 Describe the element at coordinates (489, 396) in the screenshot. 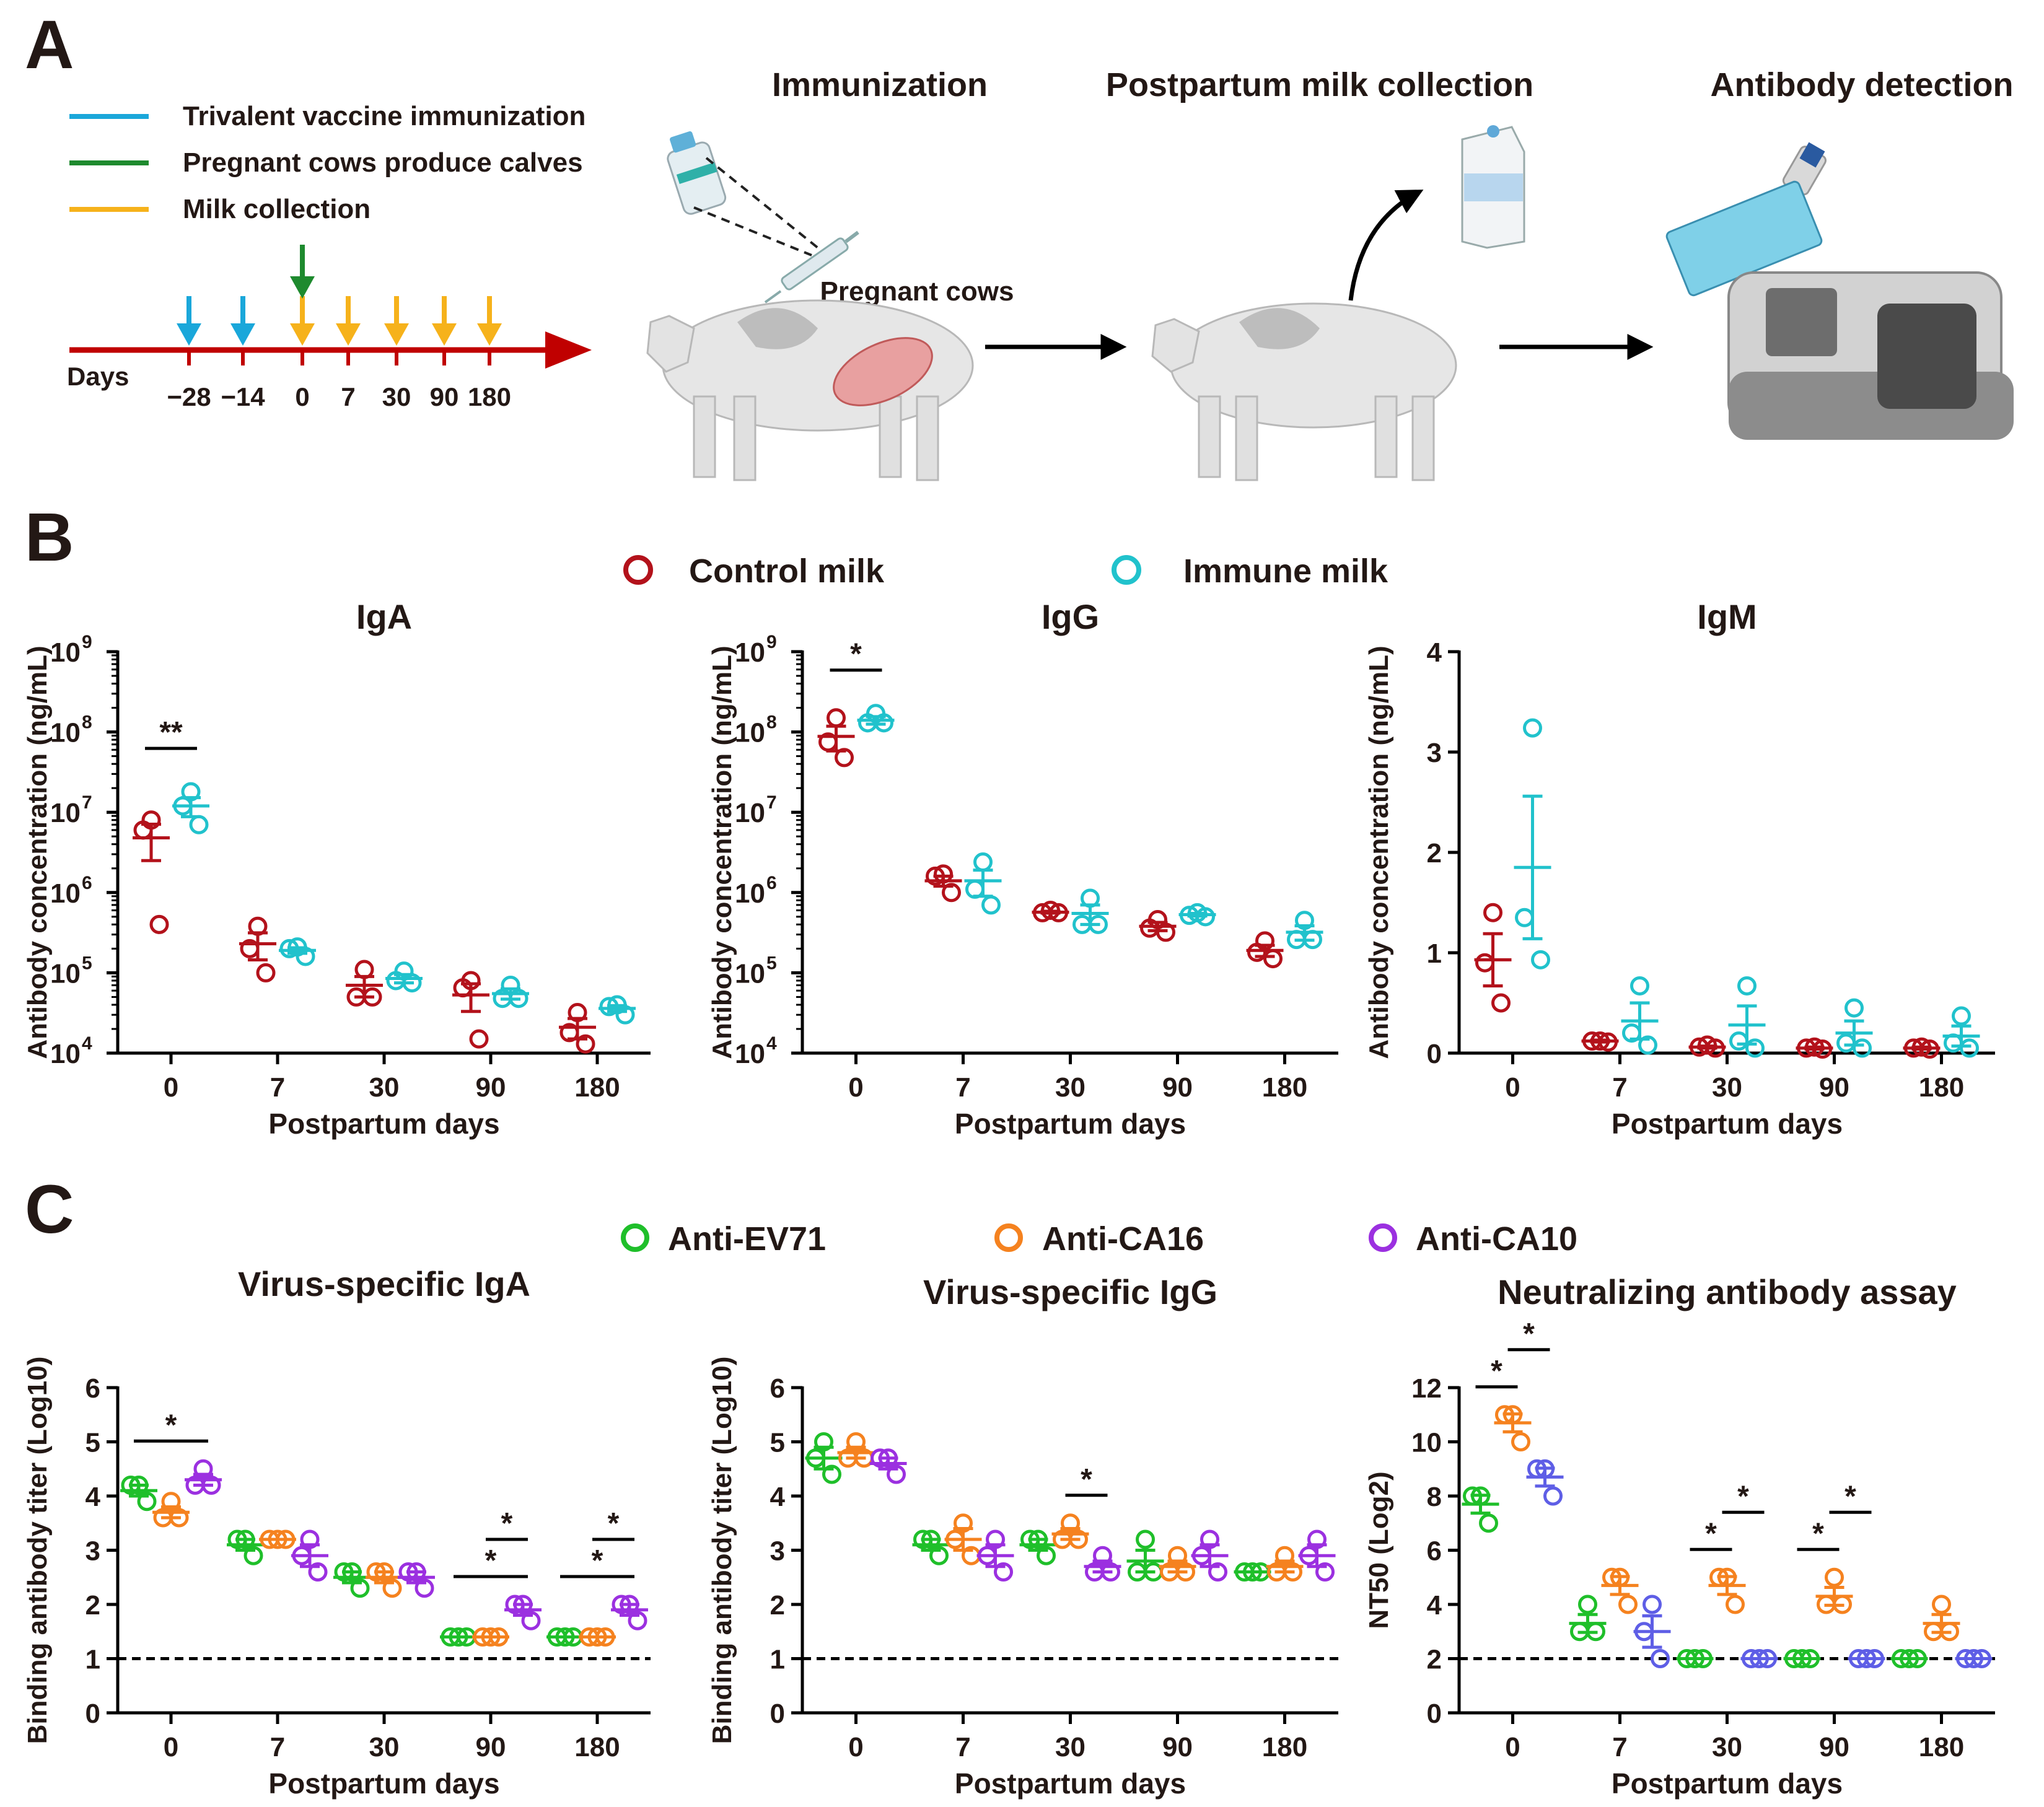

I see `timeline-tick-label: 180` at that location.